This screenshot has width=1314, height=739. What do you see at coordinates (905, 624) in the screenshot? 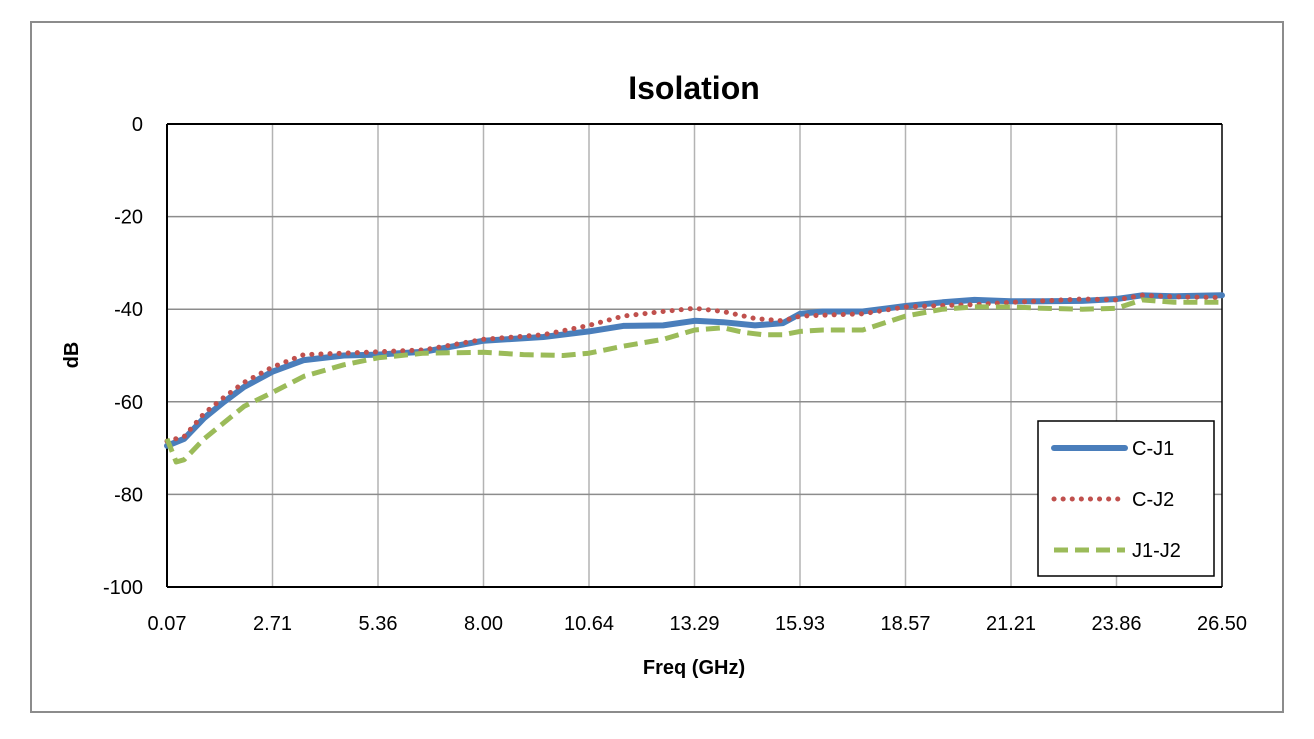
I see `x-tick-label: 18.57` at bounding box center [905, 624].